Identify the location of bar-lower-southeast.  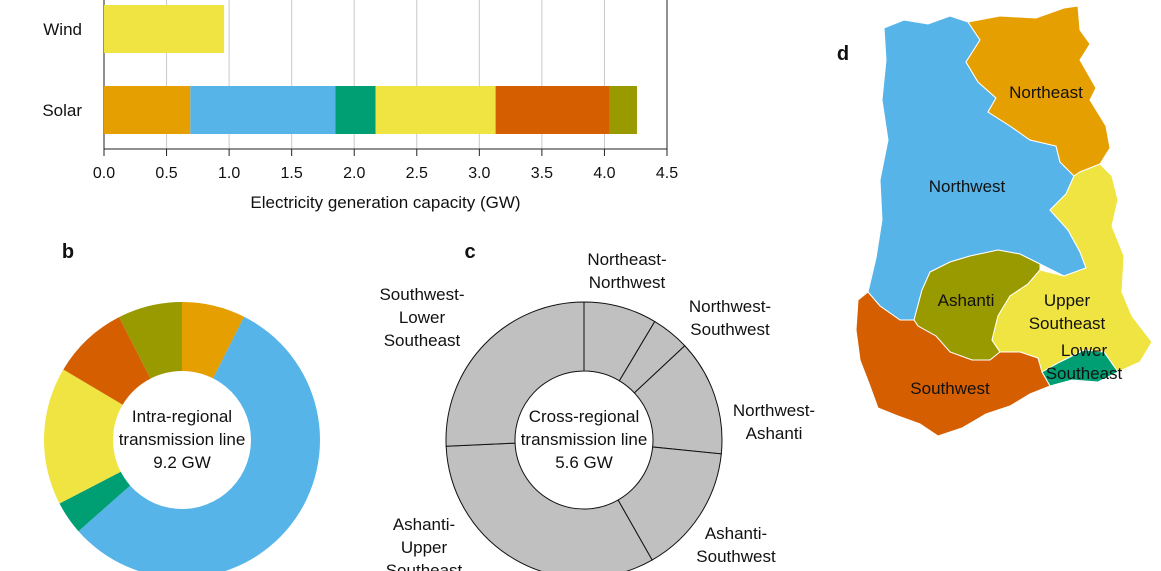
(355, 110).